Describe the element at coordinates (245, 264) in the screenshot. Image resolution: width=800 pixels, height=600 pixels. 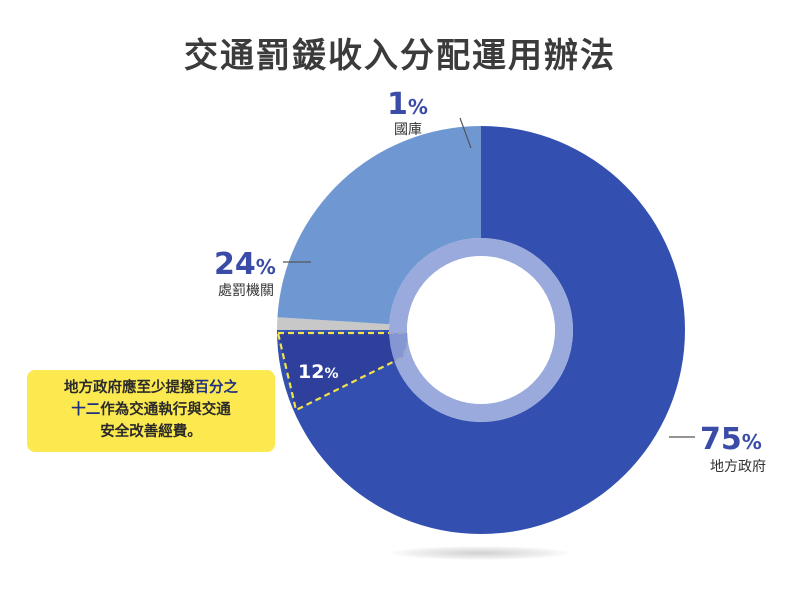
I see `pct-label-chufa: 24%` at that location.